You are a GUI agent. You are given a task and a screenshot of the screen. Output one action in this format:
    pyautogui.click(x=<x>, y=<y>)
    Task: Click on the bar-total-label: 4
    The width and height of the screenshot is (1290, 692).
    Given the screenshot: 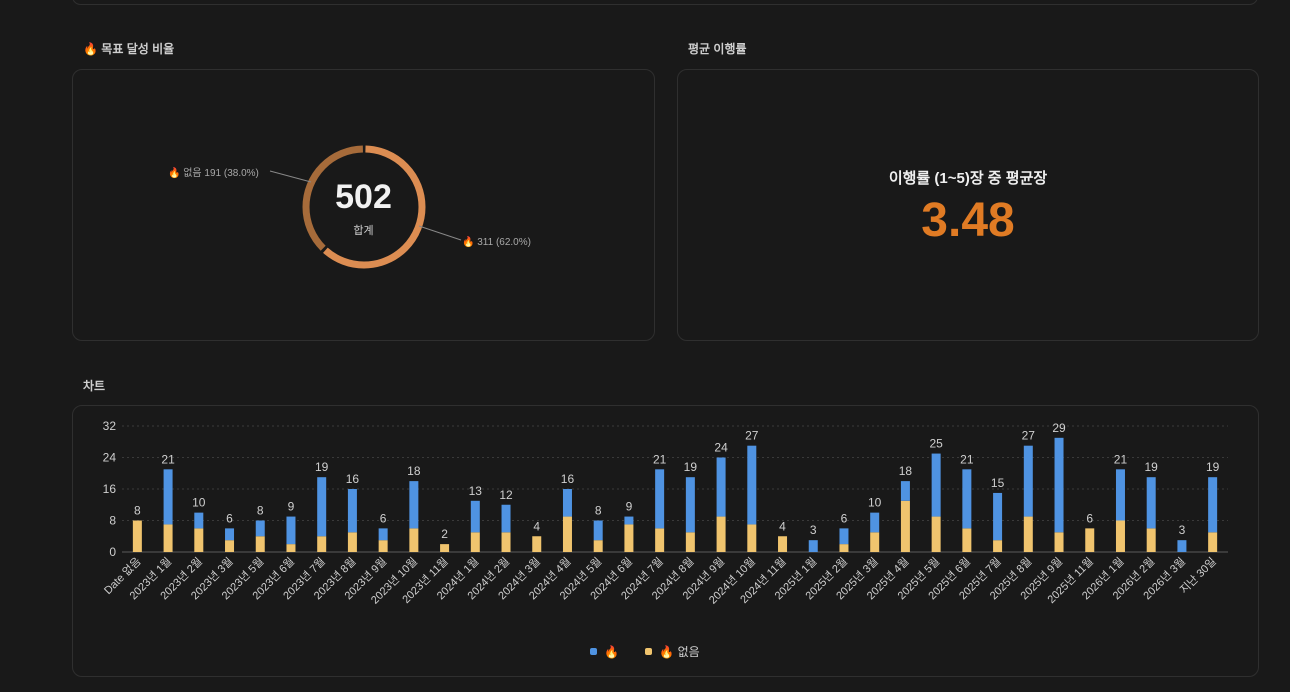 What is the action you would take?
    pyautogui.click(x=536, y=526)
    